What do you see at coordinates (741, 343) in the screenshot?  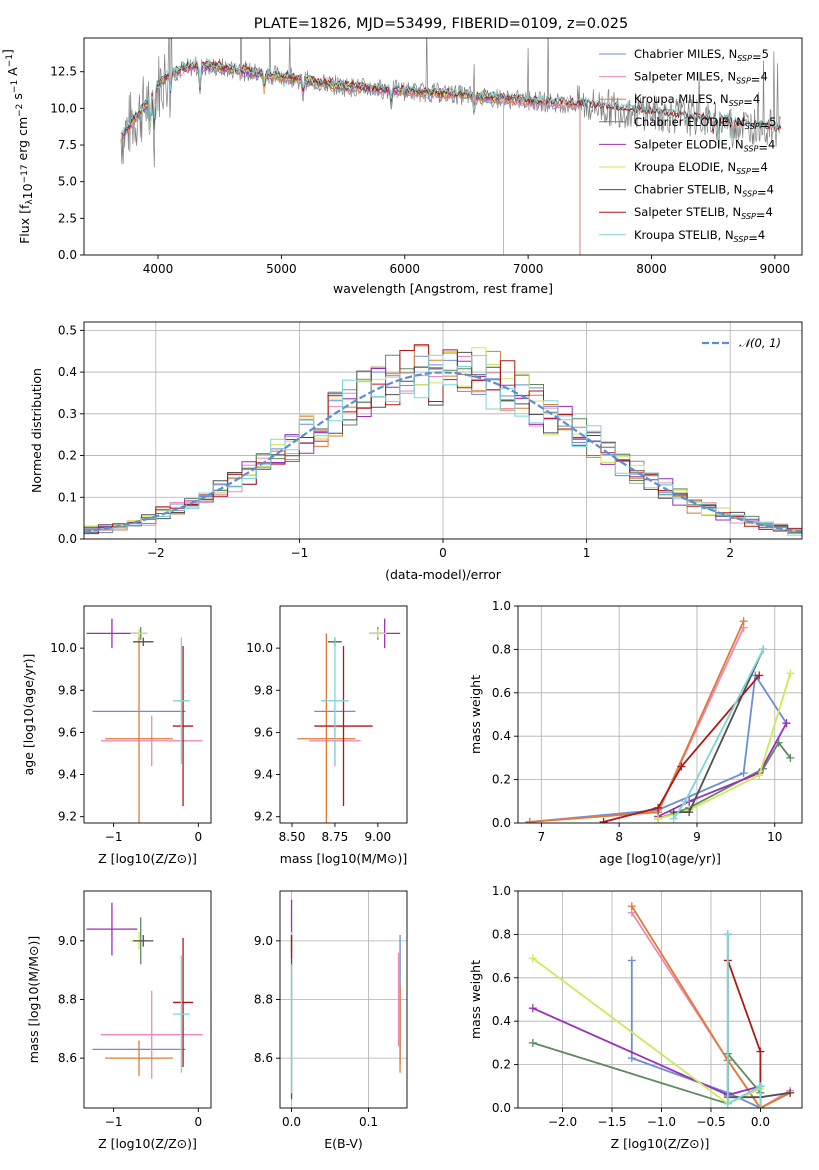 I see `legend: 𝒩(0, 1)` at bounding box center [741, 343].